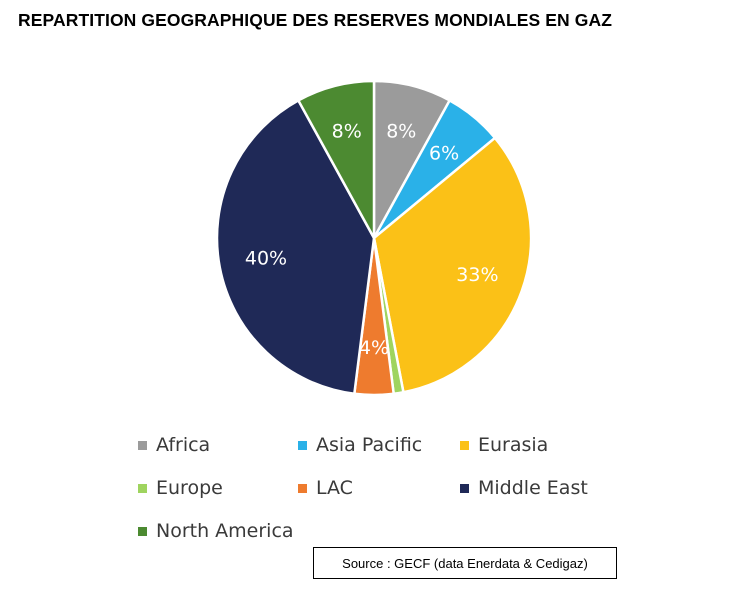  I want to click on pie-slice-middle-east, so click(295, 247).